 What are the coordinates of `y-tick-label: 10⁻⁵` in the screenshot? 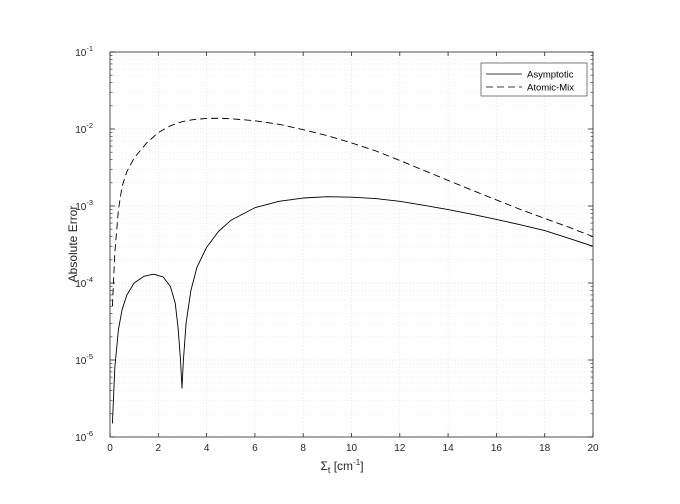 It's located at (84, 359).